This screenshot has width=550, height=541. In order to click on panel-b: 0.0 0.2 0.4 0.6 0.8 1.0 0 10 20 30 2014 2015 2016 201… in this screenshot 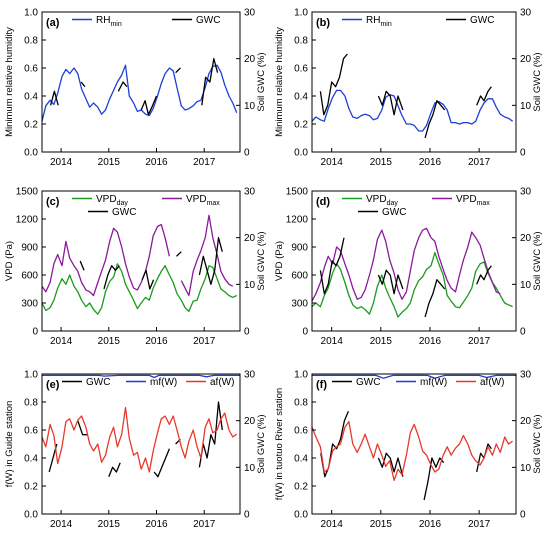, I will do `click(408, 88)`.